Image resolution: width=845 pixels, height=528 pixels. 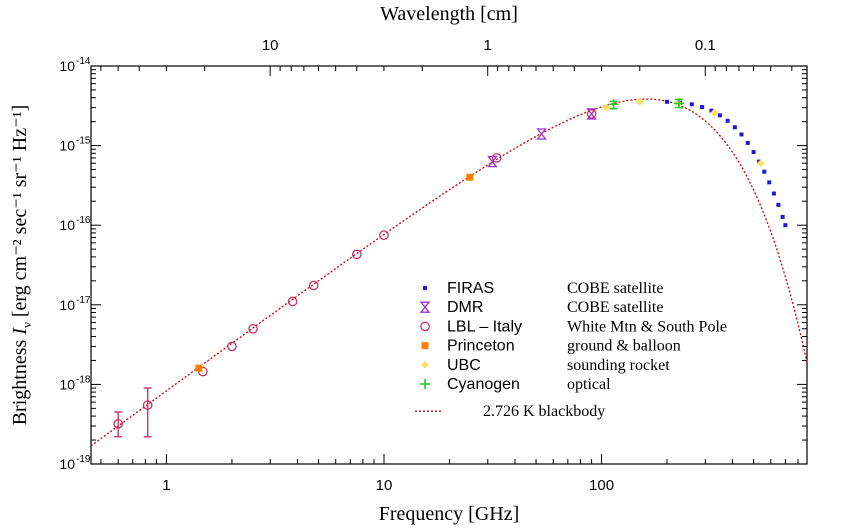 What do you see at coordinates (624, 346) in the screenshot?
I see `legend-series-description: ground & balloon` at bounding box center [624, 346].